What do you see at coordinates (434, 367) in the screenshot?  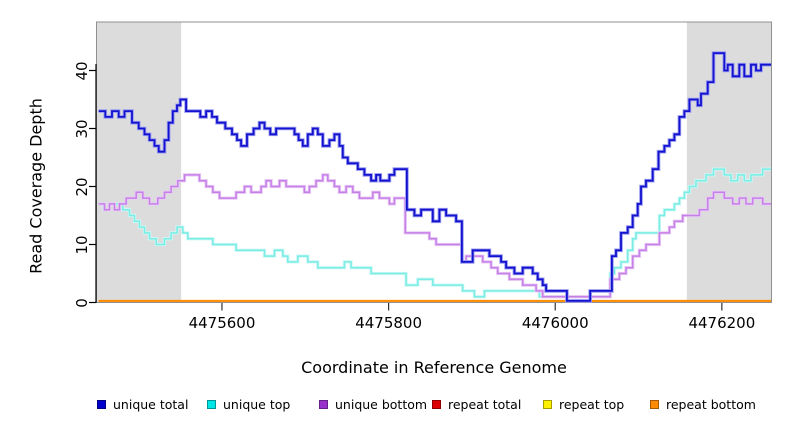 I see `x-axis-label: Coordinate in Reference Genome` at bounding box center [434, 367].